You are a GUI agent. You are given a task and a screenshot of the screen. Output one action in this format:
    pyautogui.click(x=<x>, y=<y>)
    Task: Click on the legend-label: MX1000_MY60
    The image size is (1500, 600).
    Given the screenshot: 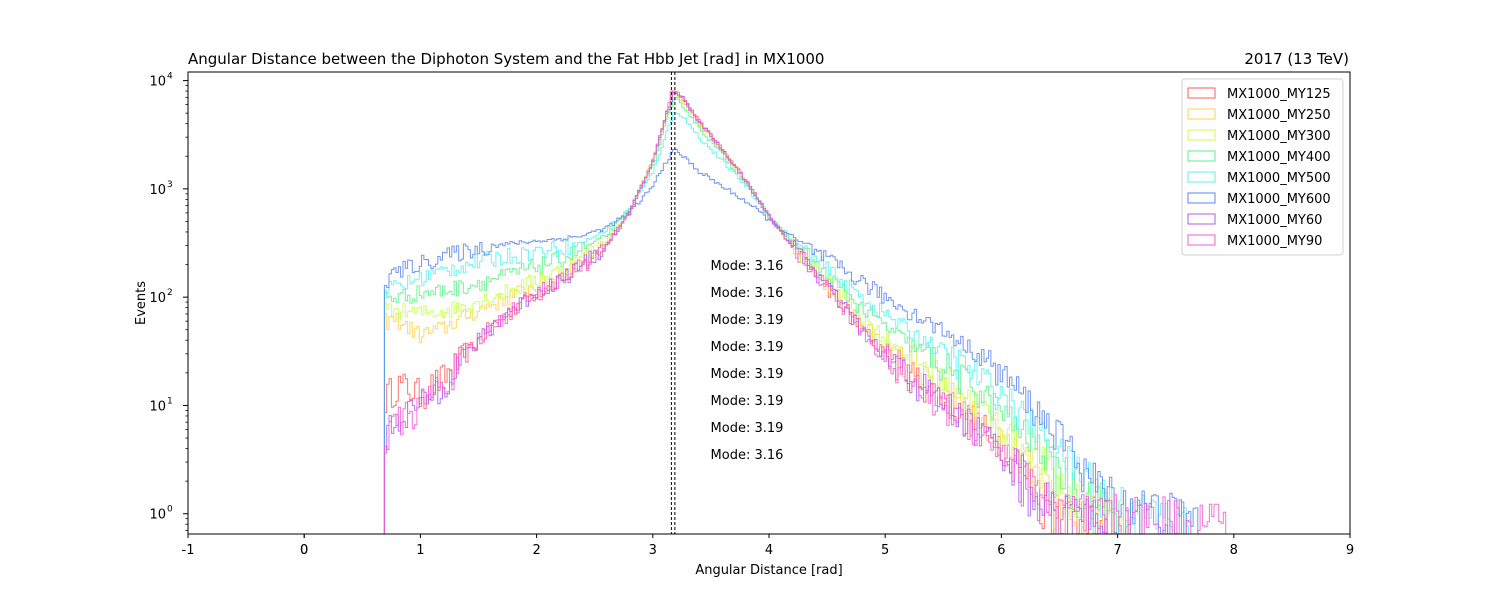 What is the action you would take?
    pyautogui.click(x=1274, y=220)
    